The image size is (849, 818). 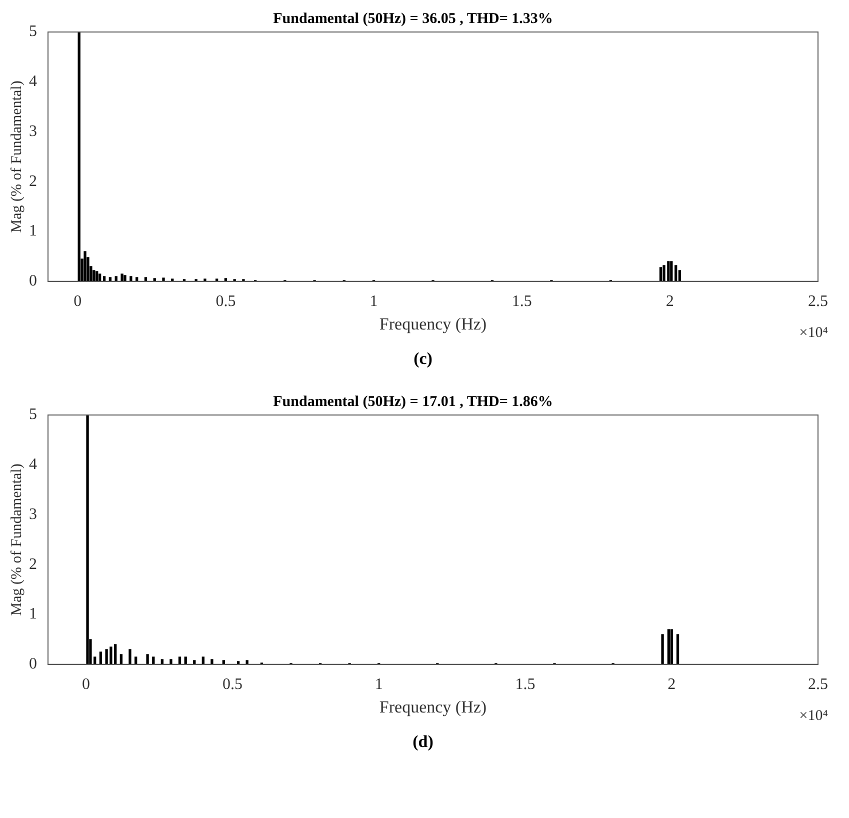 I want to click on chart-title: Fundamental (50Hz) = 17.01 , THD= 1.86%, so click(x=413, y=402).